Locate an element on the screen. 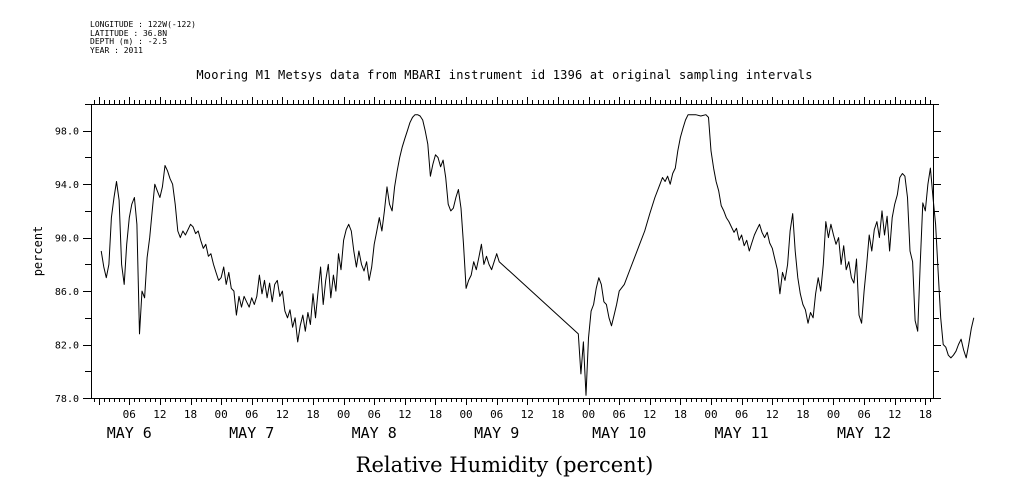 Image resolution: width=1009 pixels, height=504 pixels. x-day-label: MAY 11 is located at coordinates (742, 433).